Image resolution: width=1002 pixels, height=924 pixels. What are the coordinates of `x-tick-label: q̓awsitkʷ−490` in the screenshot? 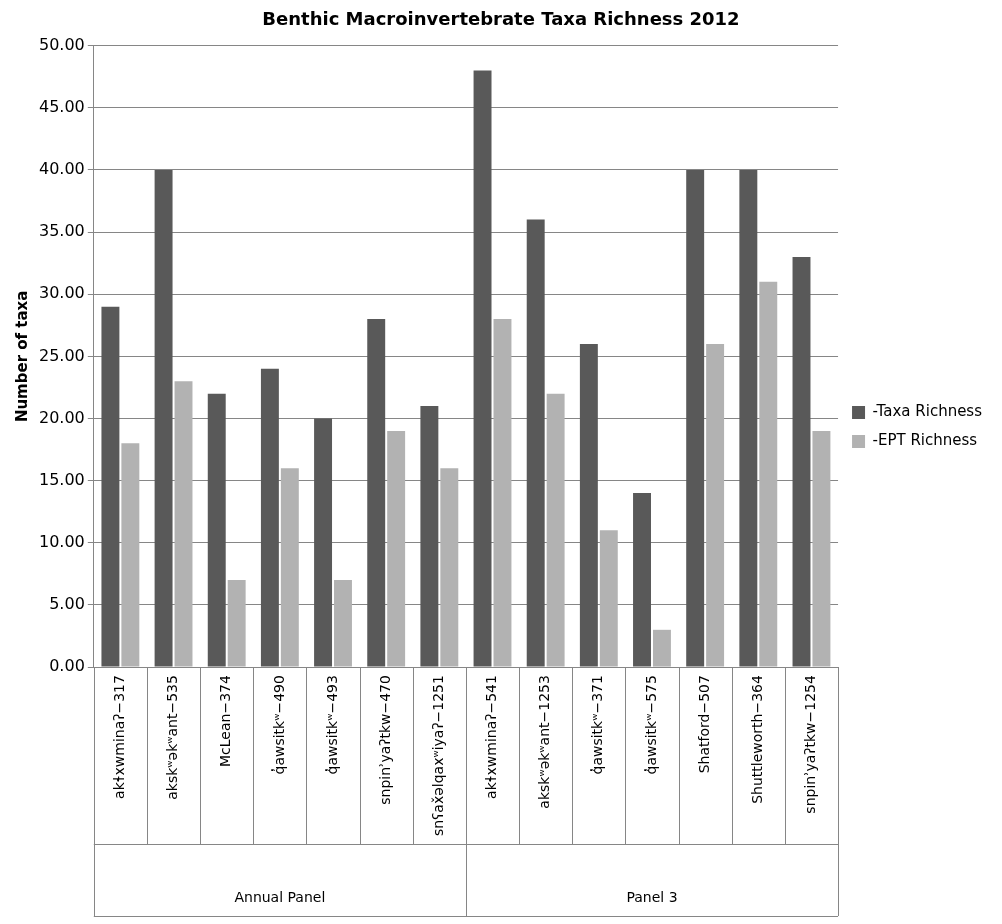 It's located at (278, 725).